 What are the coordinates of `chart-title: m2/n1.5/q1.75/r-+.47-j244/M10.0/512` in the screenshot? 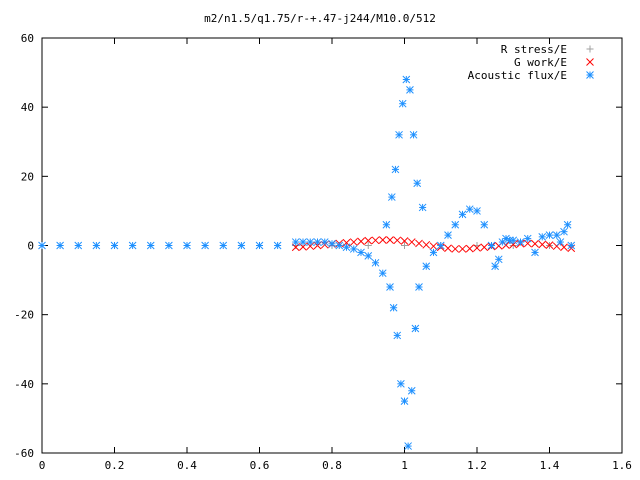 It's located at (320, 18).